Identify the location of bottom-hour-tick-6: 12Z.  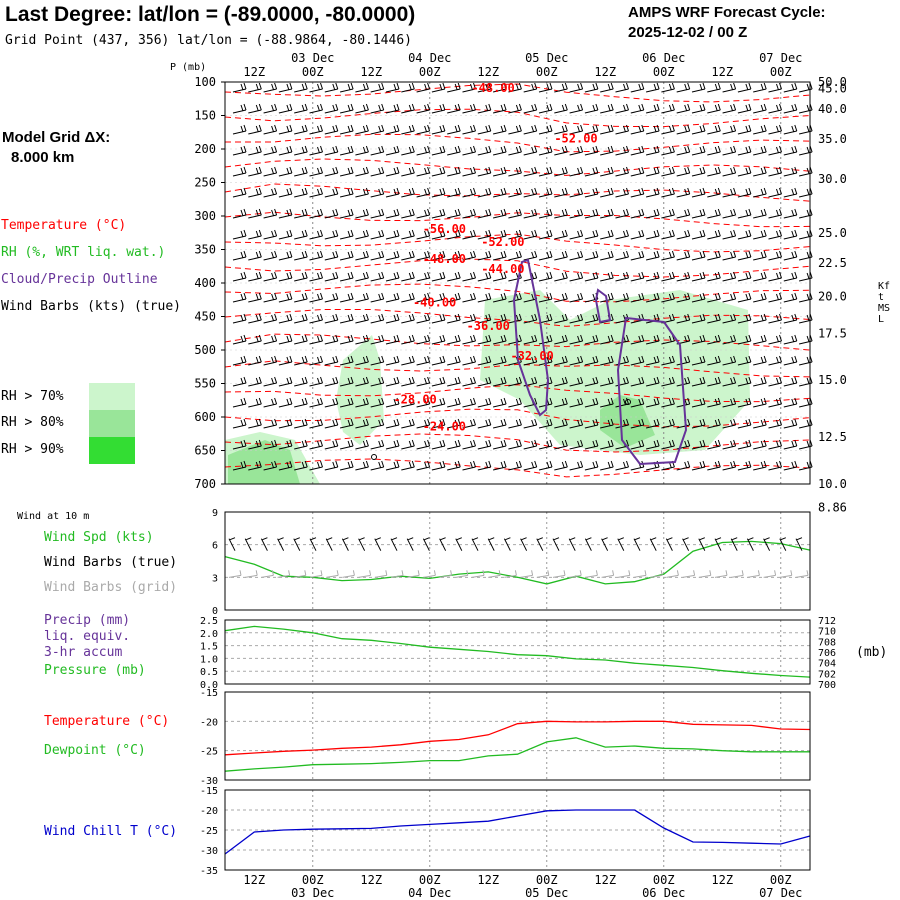
(605, 880).